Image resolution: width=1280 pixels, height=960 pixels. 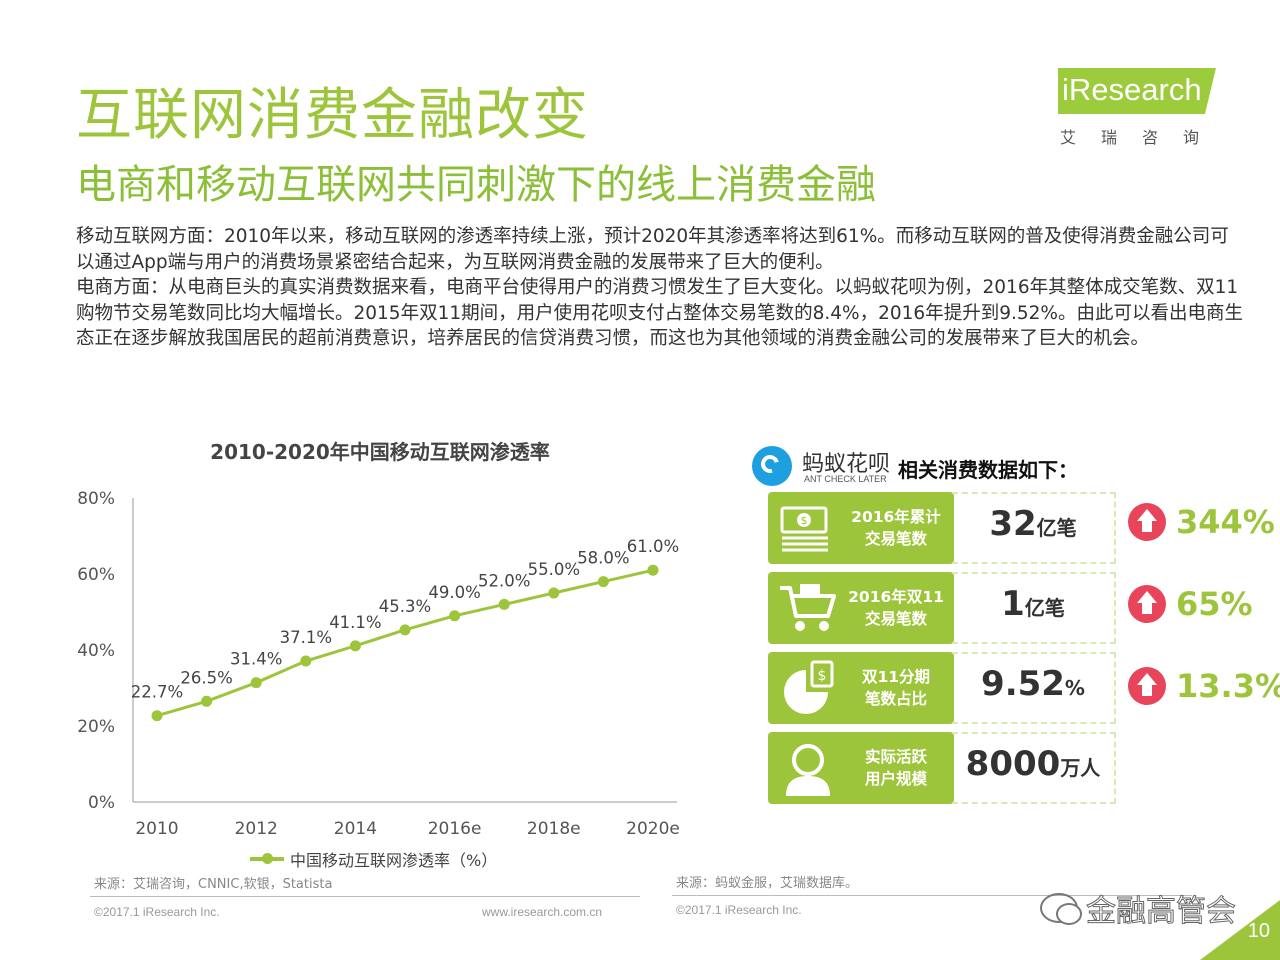 What do you see at coordinates (603, 558) in the screenshot?
I see `data-label: 58.0%` at bounding box center [603, 558].